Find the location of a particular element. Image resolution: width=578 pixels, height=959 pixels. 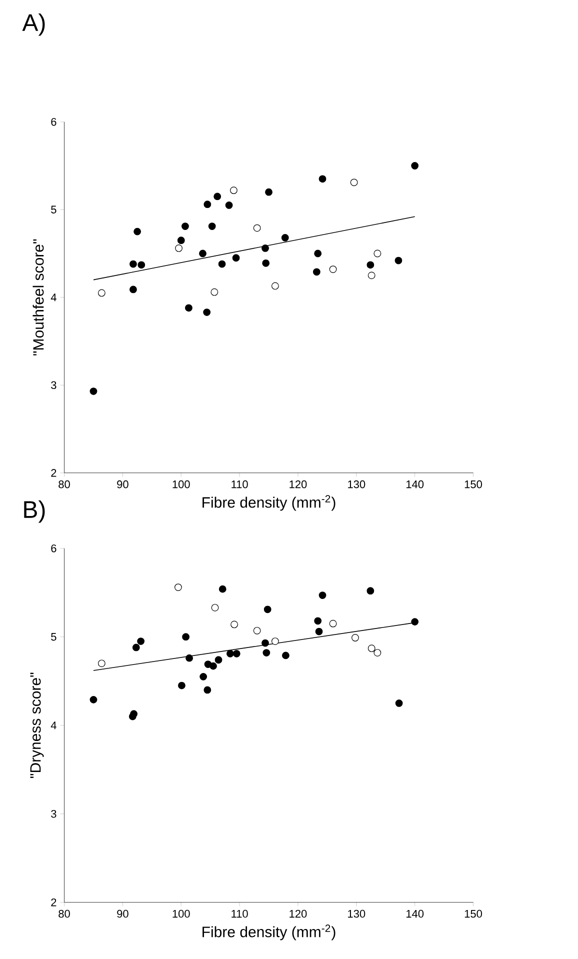

chart-title: B) is located at coordinates (34, 511).